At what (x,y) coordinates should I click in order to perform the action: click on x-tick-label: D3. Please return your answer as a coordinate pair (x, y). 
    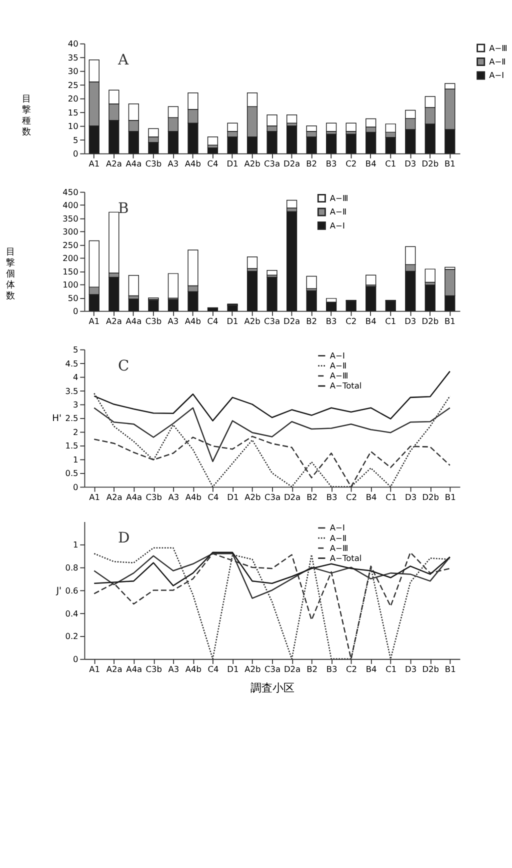
    Looking at the image, I should click on (411, 669).